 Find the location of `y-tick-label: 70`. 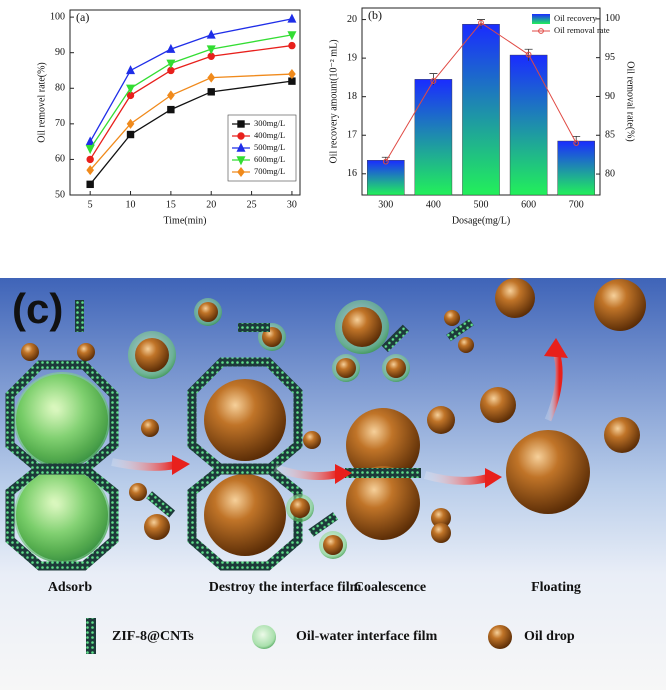

y-tick-label: 70 is located at coordinates (60, 123).